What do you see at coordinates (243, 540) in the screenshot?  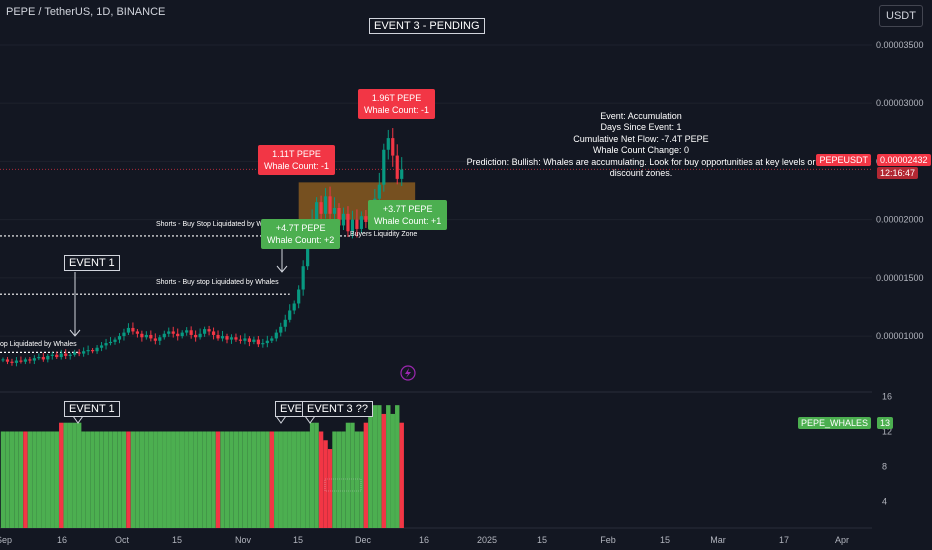 I see `time-axis-label: Nov` at bounding box center [243, 540].